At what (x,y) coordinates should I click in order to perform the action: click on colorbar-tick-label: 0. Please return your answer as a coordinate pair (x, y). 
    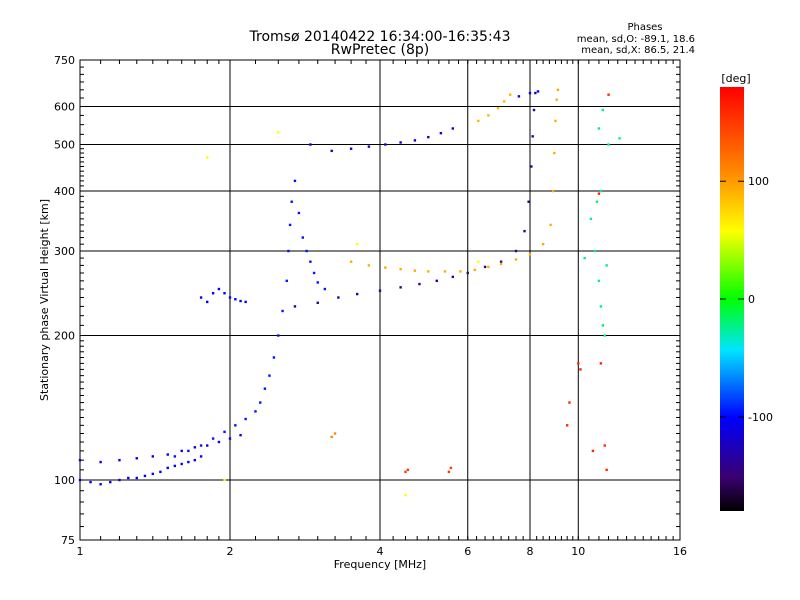
    Looking at the image, I should click on (751, 299).